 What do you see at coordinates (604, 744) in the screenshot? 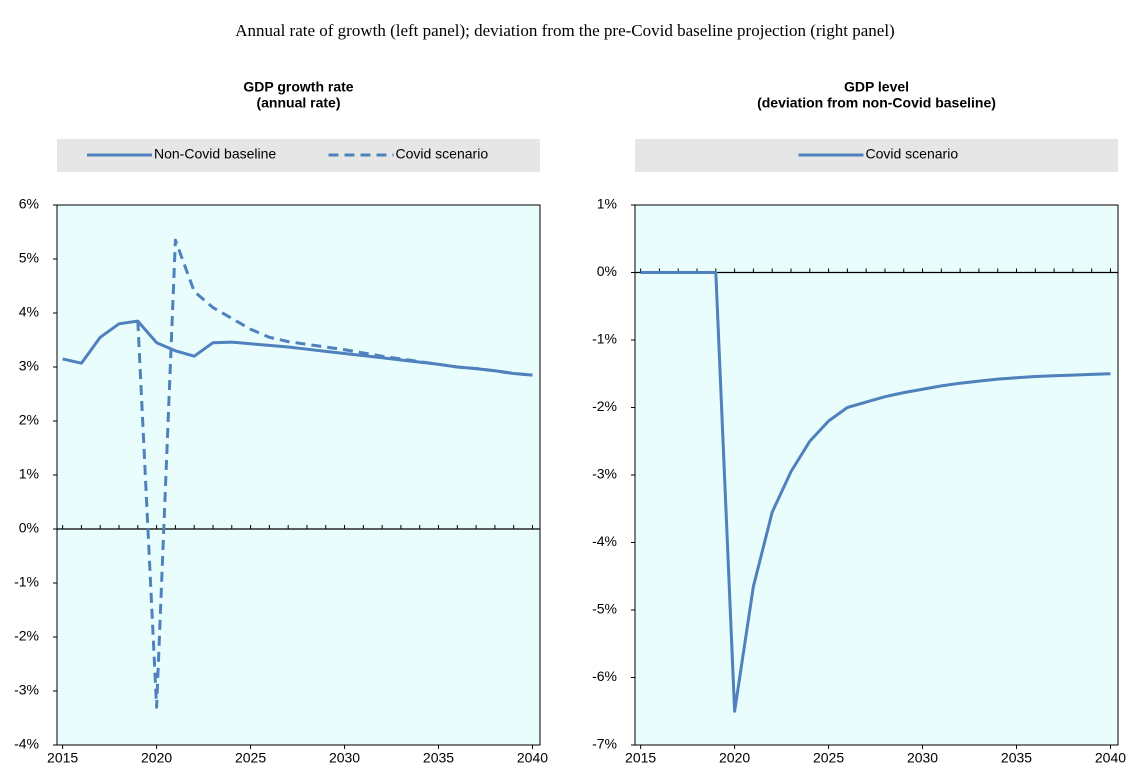
I see `y-tick-label: -7%` at bounding box center [604, 744].